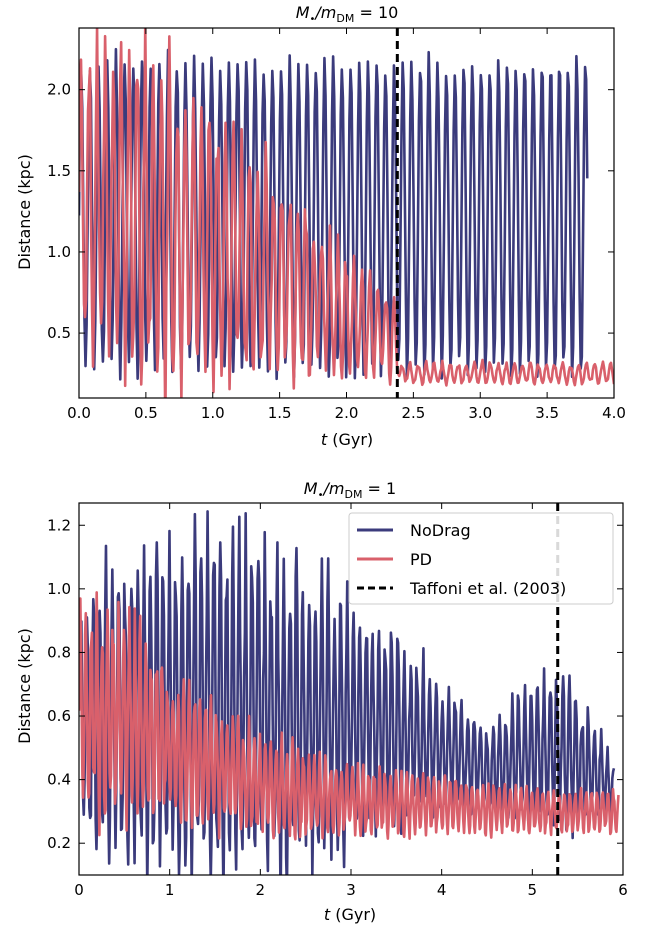 The width and height of the screenshot is (646, 927). Describe the element at coordinates (79, 413) in the screenshot. I see `x-tick-label: 0.0` at that location.